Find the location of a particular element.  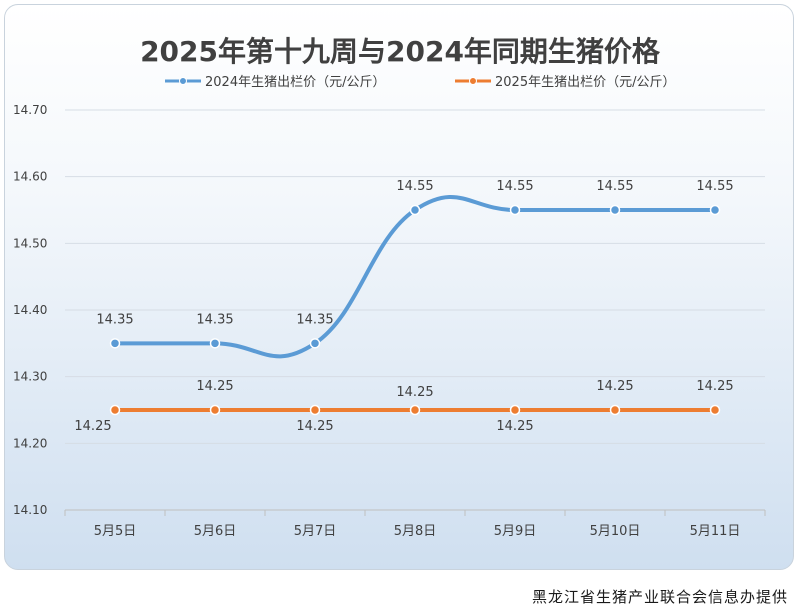

y-tick-label: 14.40 is located at coordinates (30, 310).